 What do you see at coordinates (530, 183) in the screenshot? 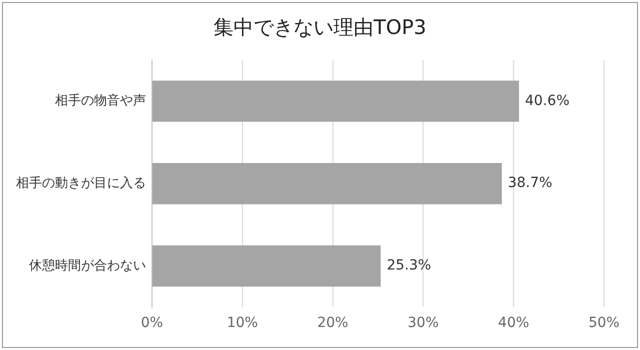
I see `data-label: 38.7%` at bounding box center [530, 183].